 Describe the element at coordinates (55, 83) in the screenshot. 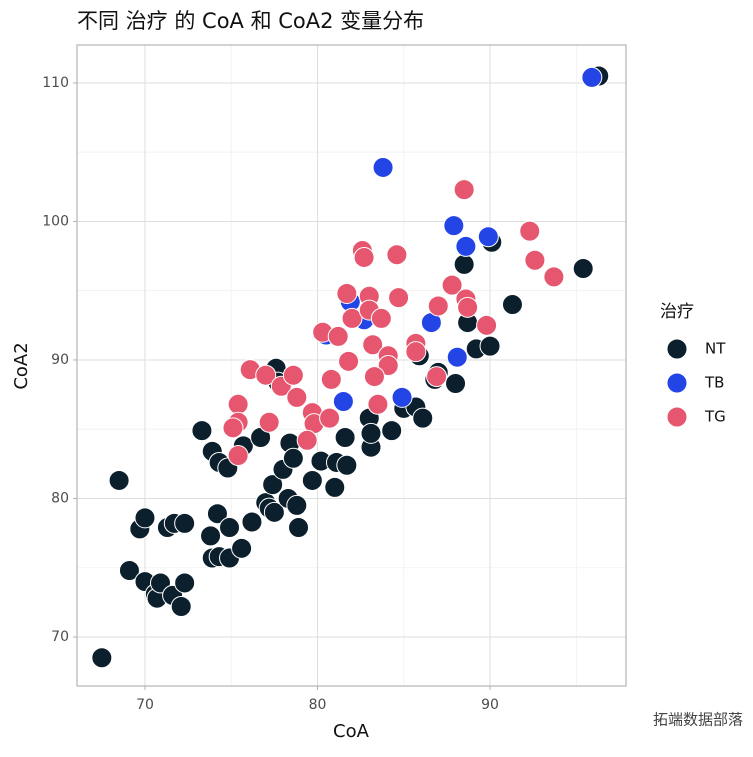

I see `y-tick-label: 110` at that location.